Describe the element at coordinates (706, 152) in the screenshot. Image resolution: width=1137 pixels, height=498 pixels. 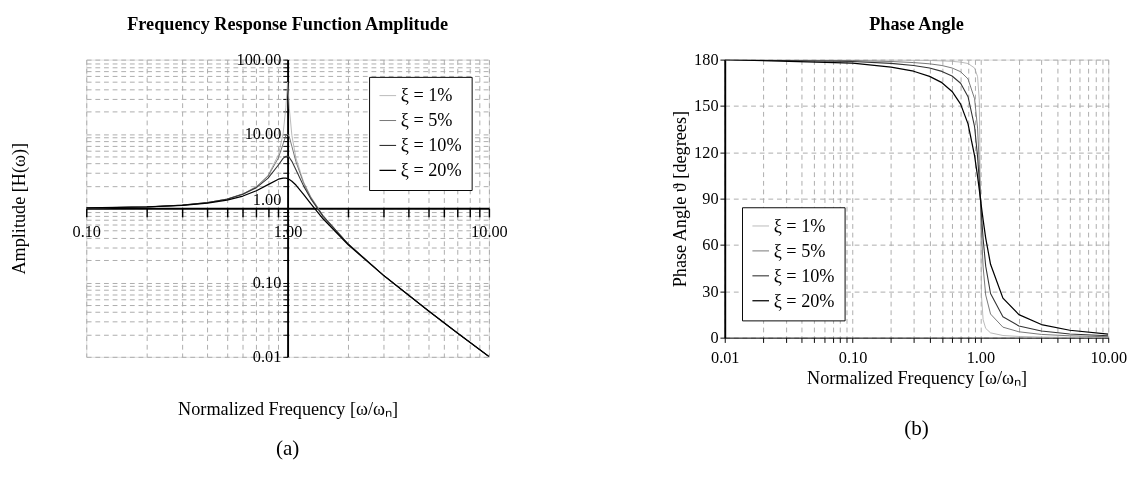
I see `y-tick-label: 120` at that location.